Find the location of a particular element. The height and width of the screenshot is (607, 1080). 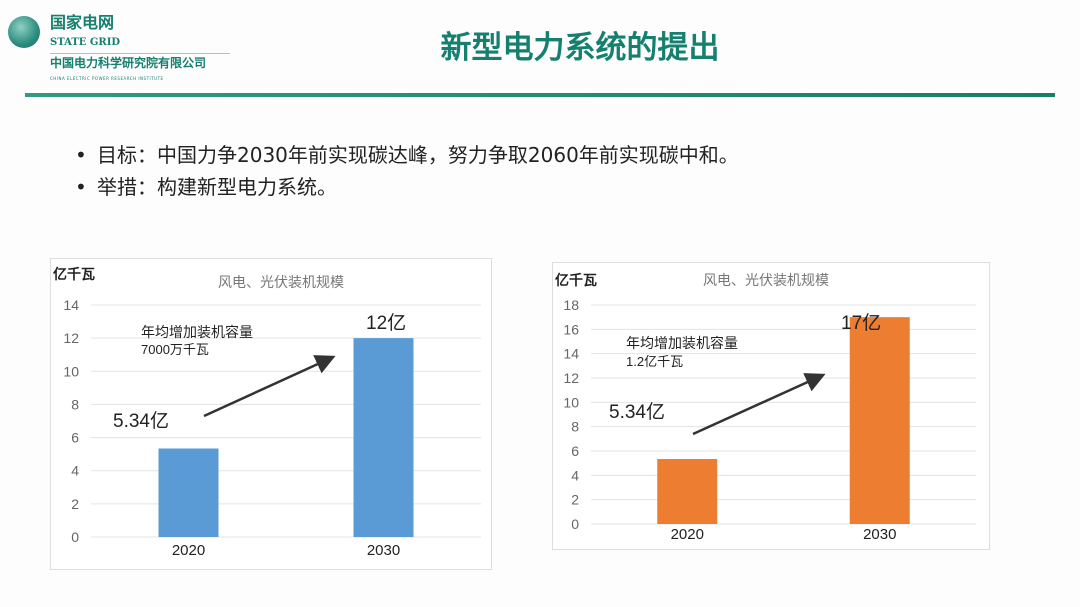

y-tick-label: 18 is located at coordinates (571, 305).